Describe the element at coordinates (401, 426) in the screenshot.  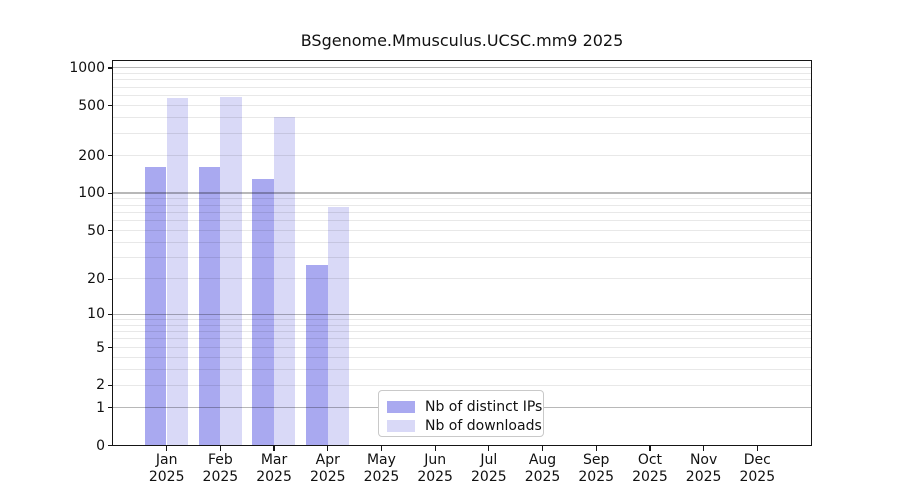
I see `downloads-swatch-icon` at that location.